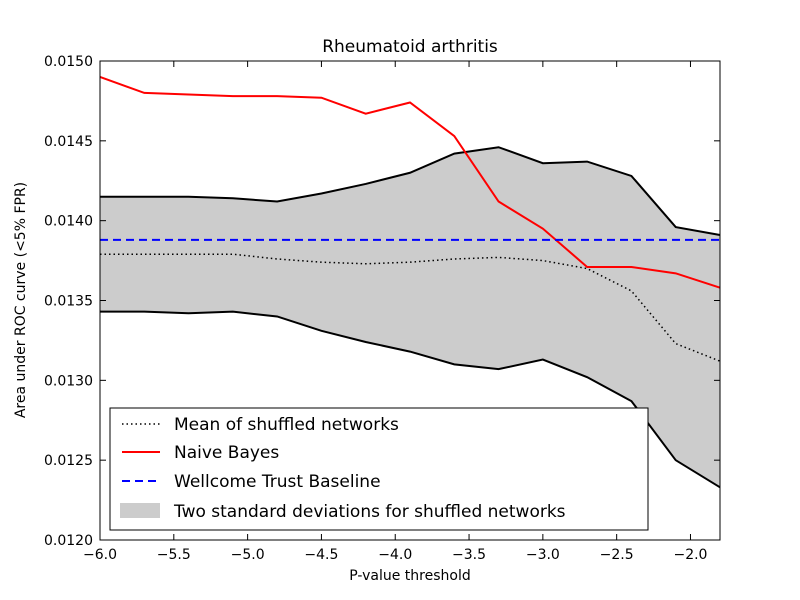  Describe the element at coordinates (543, 555) in the screenshot. I see `x-tick-label: −3.0` at that location.